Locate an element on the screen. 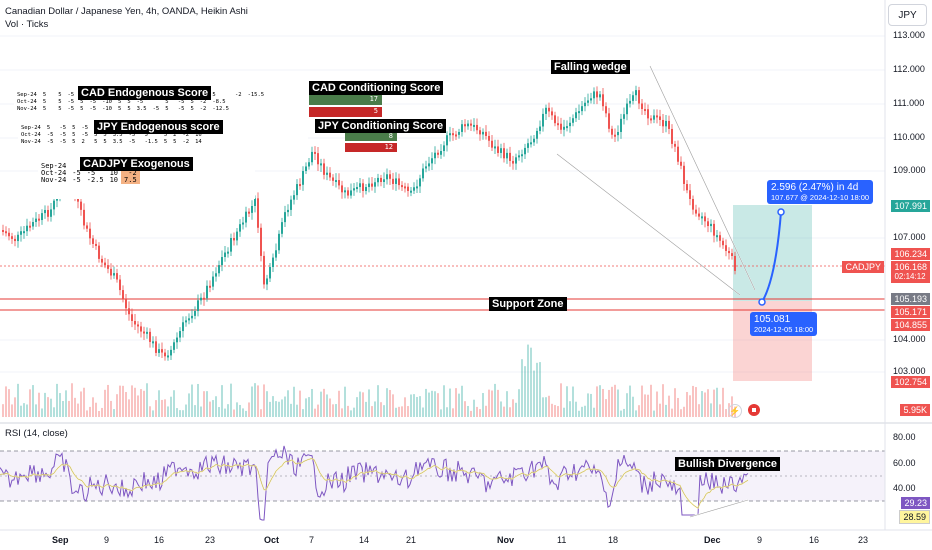 The image size is (932, 550). target-tooltip-line2: 107.677 @ 2024-12-10 18:00 is located at coordinates (820, 197).